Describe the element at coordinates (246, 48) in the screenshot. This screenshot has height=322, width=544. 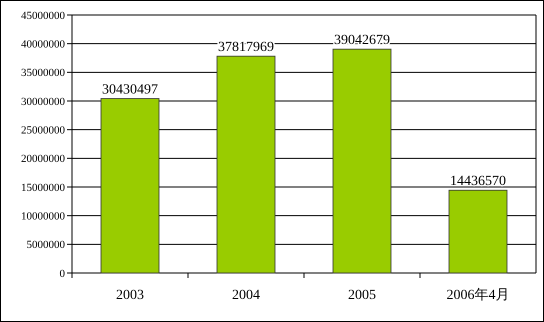
I see `data-label: 37817969` at that location.